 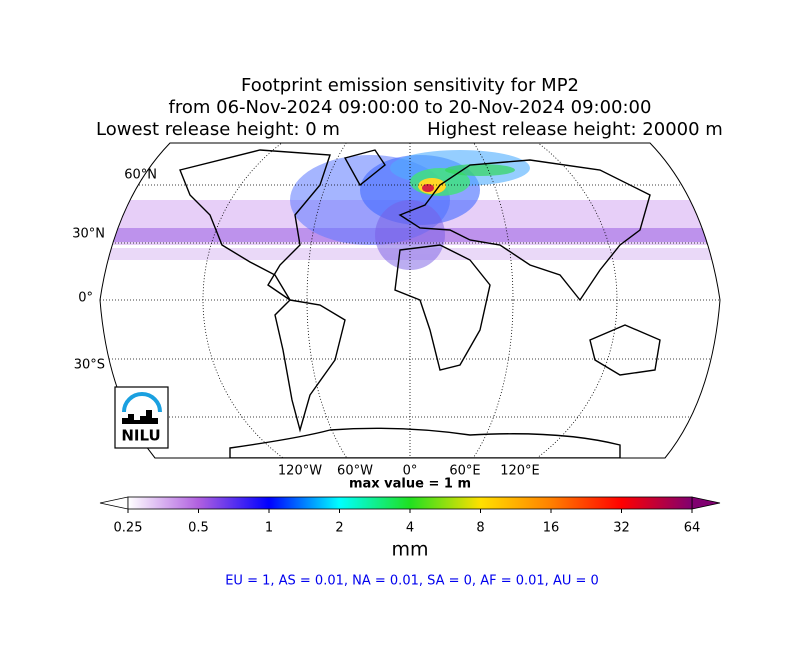 What do you see at coordinates (300, 471) in the screenshot?
I see `lon-label: 120°W` at bounding box center [300, 471].